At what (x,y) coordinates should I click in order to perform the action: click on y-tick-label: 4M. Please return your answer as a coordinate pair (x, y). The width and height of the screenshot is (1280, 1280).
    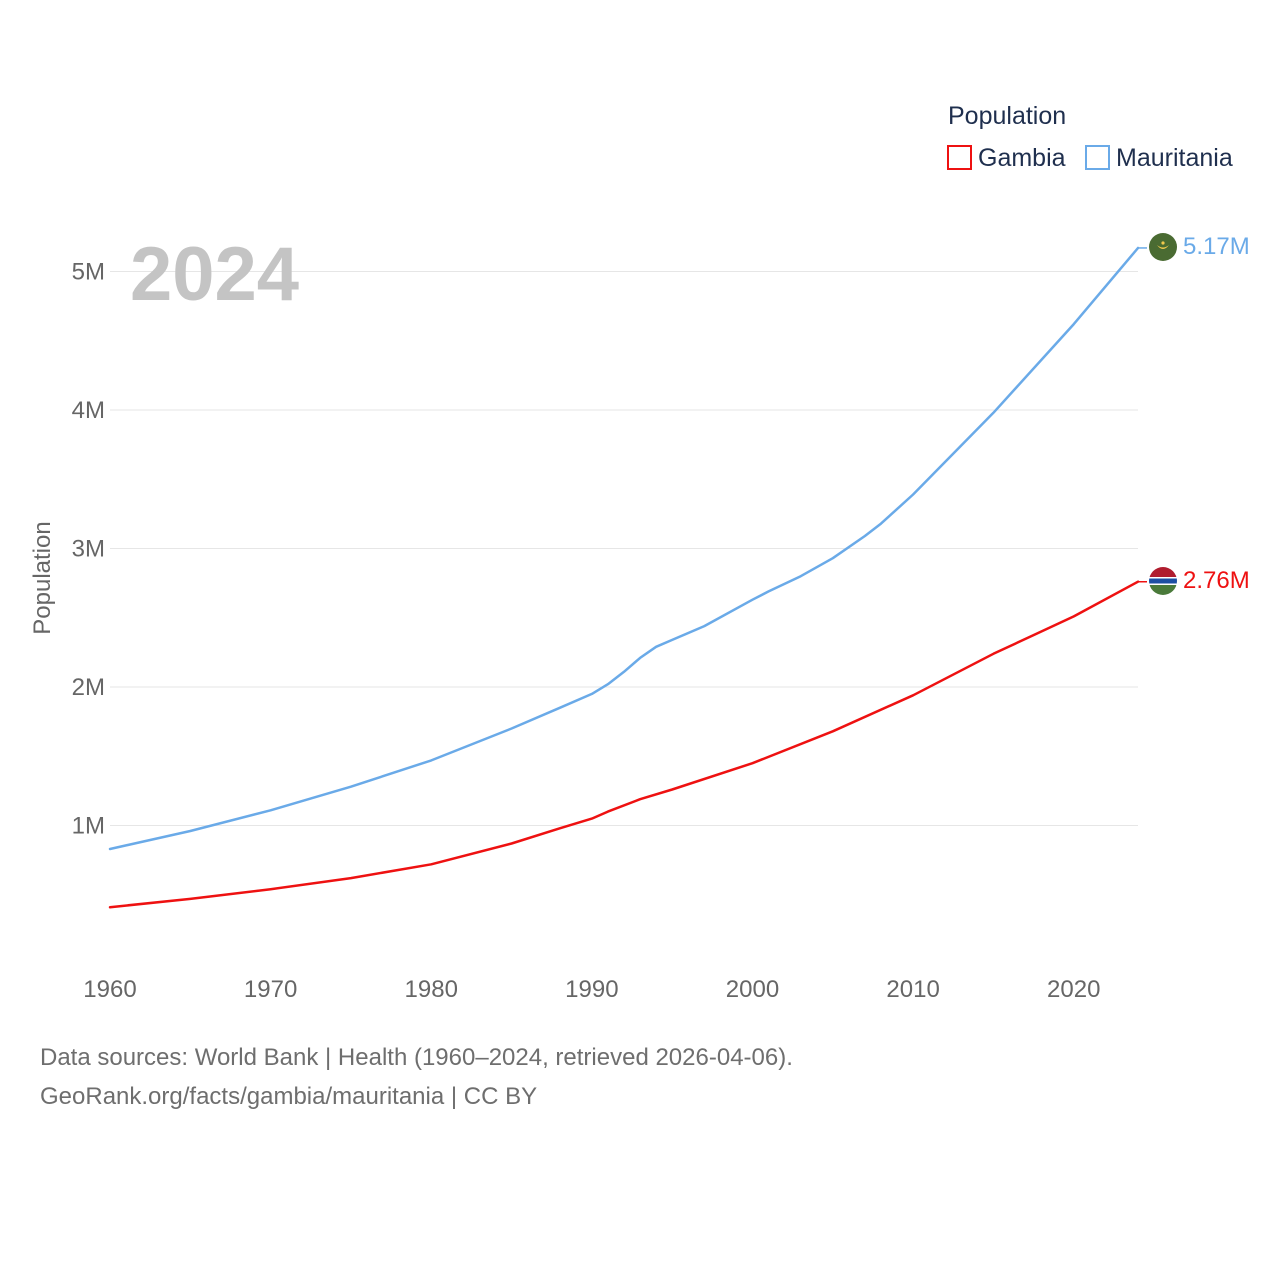
    Looking at the image, I should click on (88, 410).